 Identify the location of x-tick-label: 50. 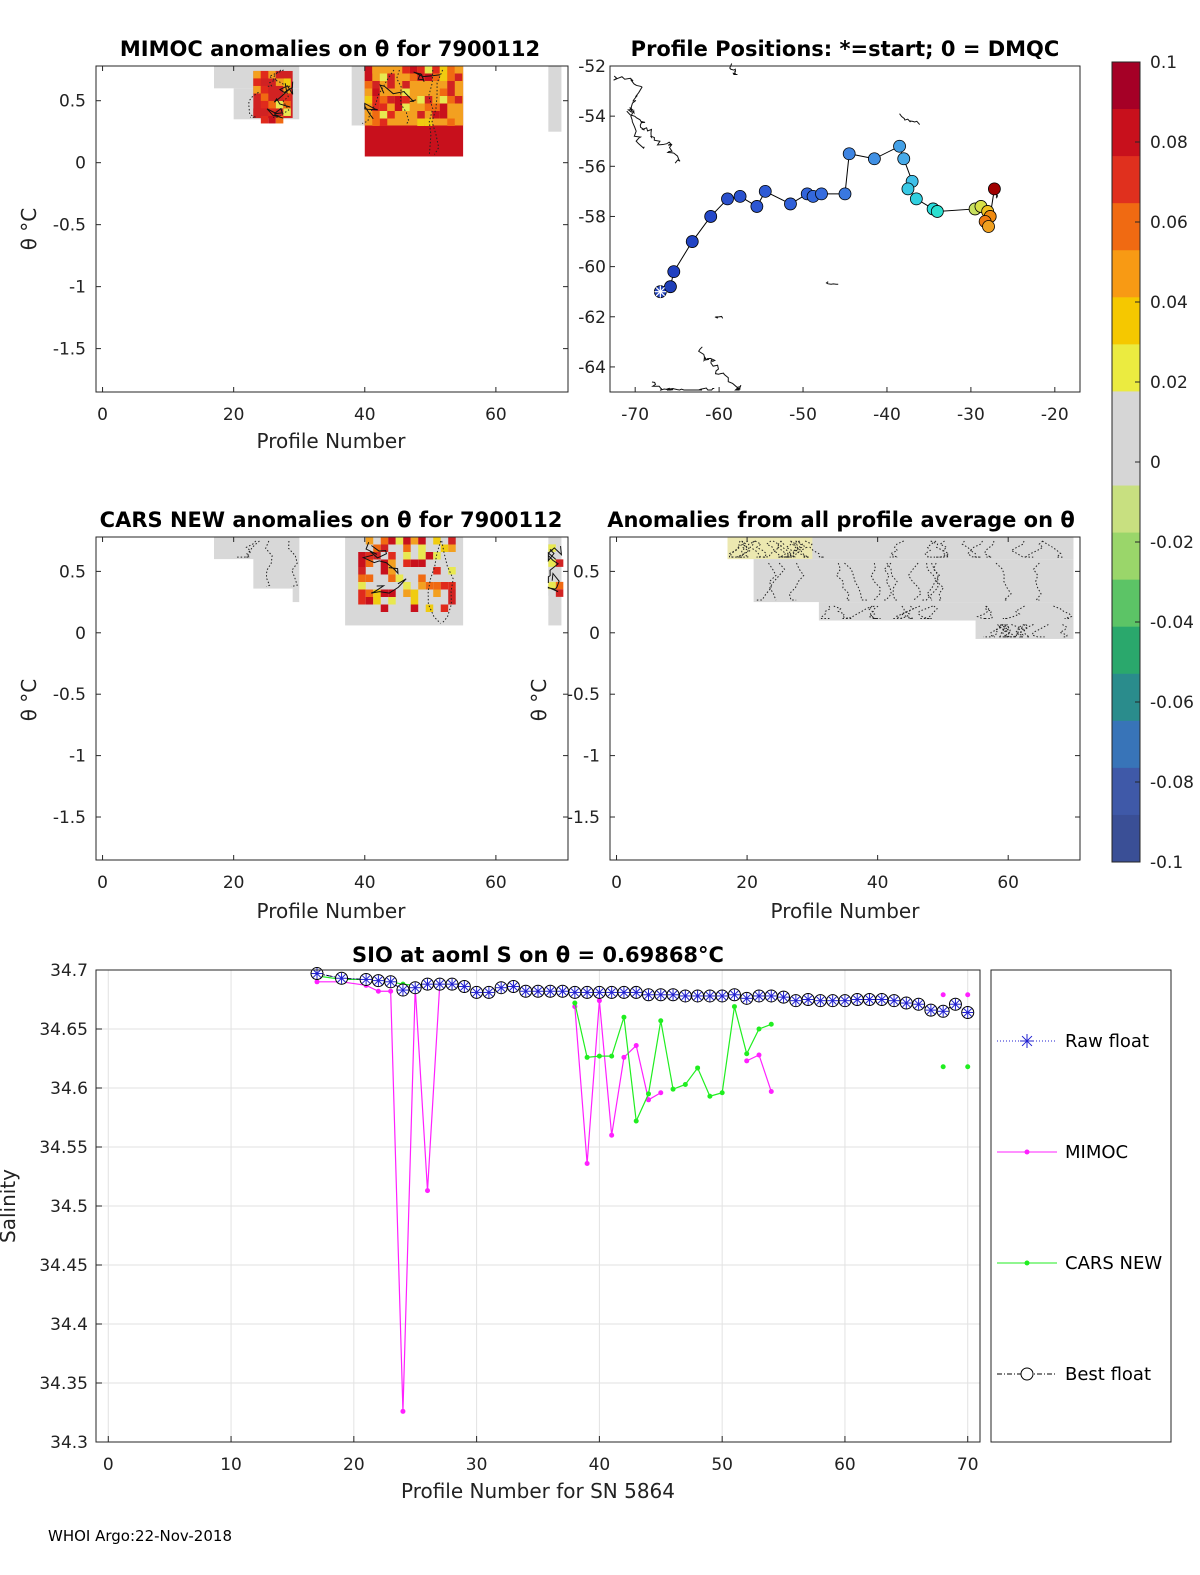
(722, 1465).